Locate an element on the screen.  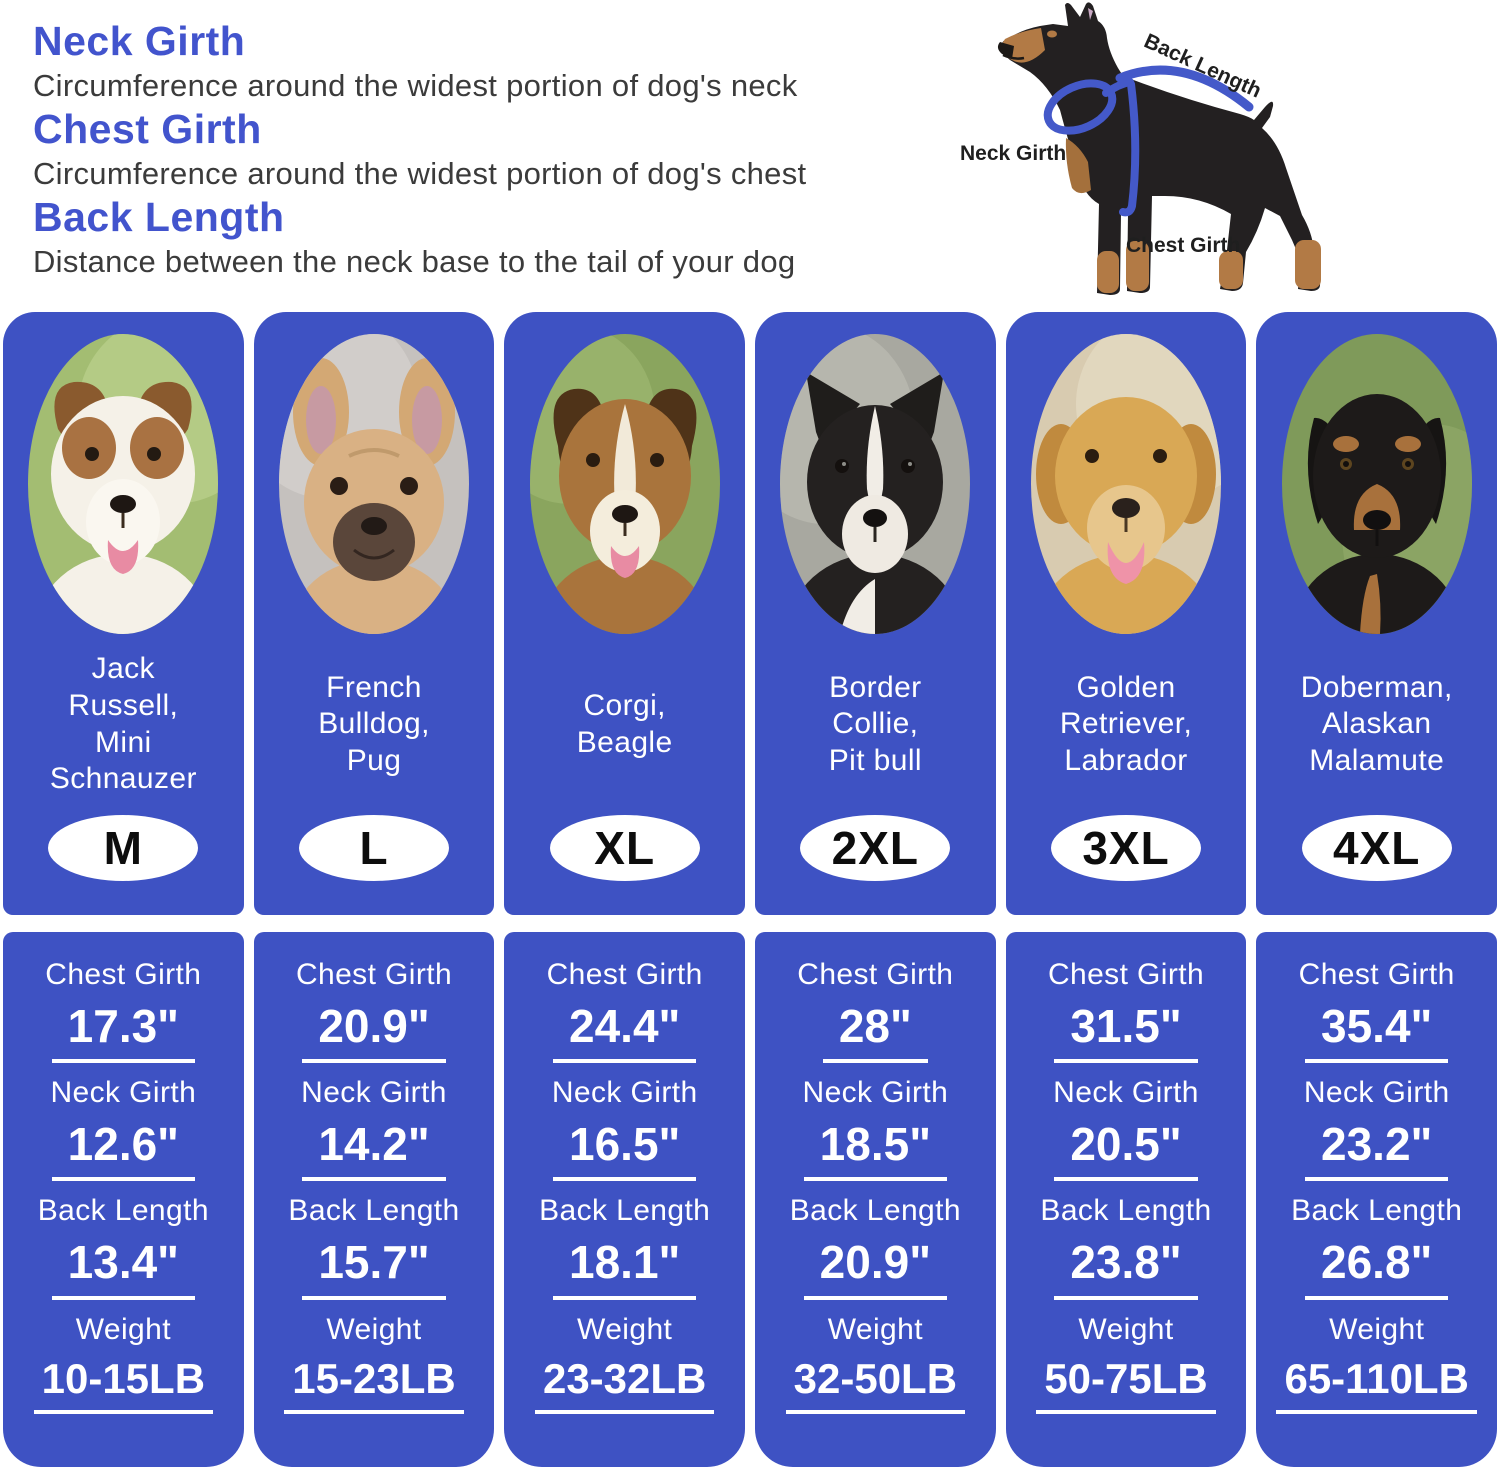
chest-girth-group: Chest Girth 35.4" is located at coordinates (1376, 1011).